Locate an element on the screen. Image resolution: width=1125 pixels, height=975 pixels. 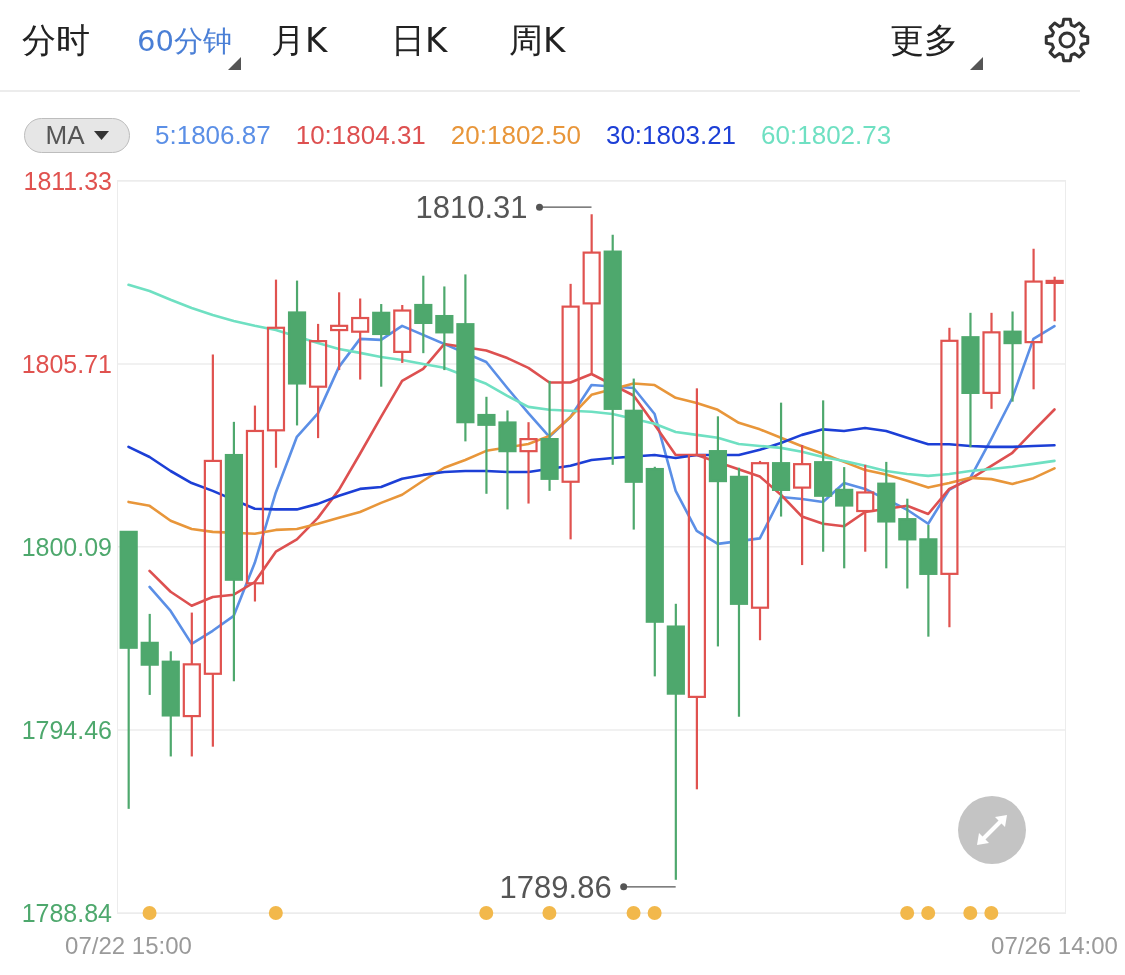
y-tick-label: 1800.09 is located at coordinates (66, 546).